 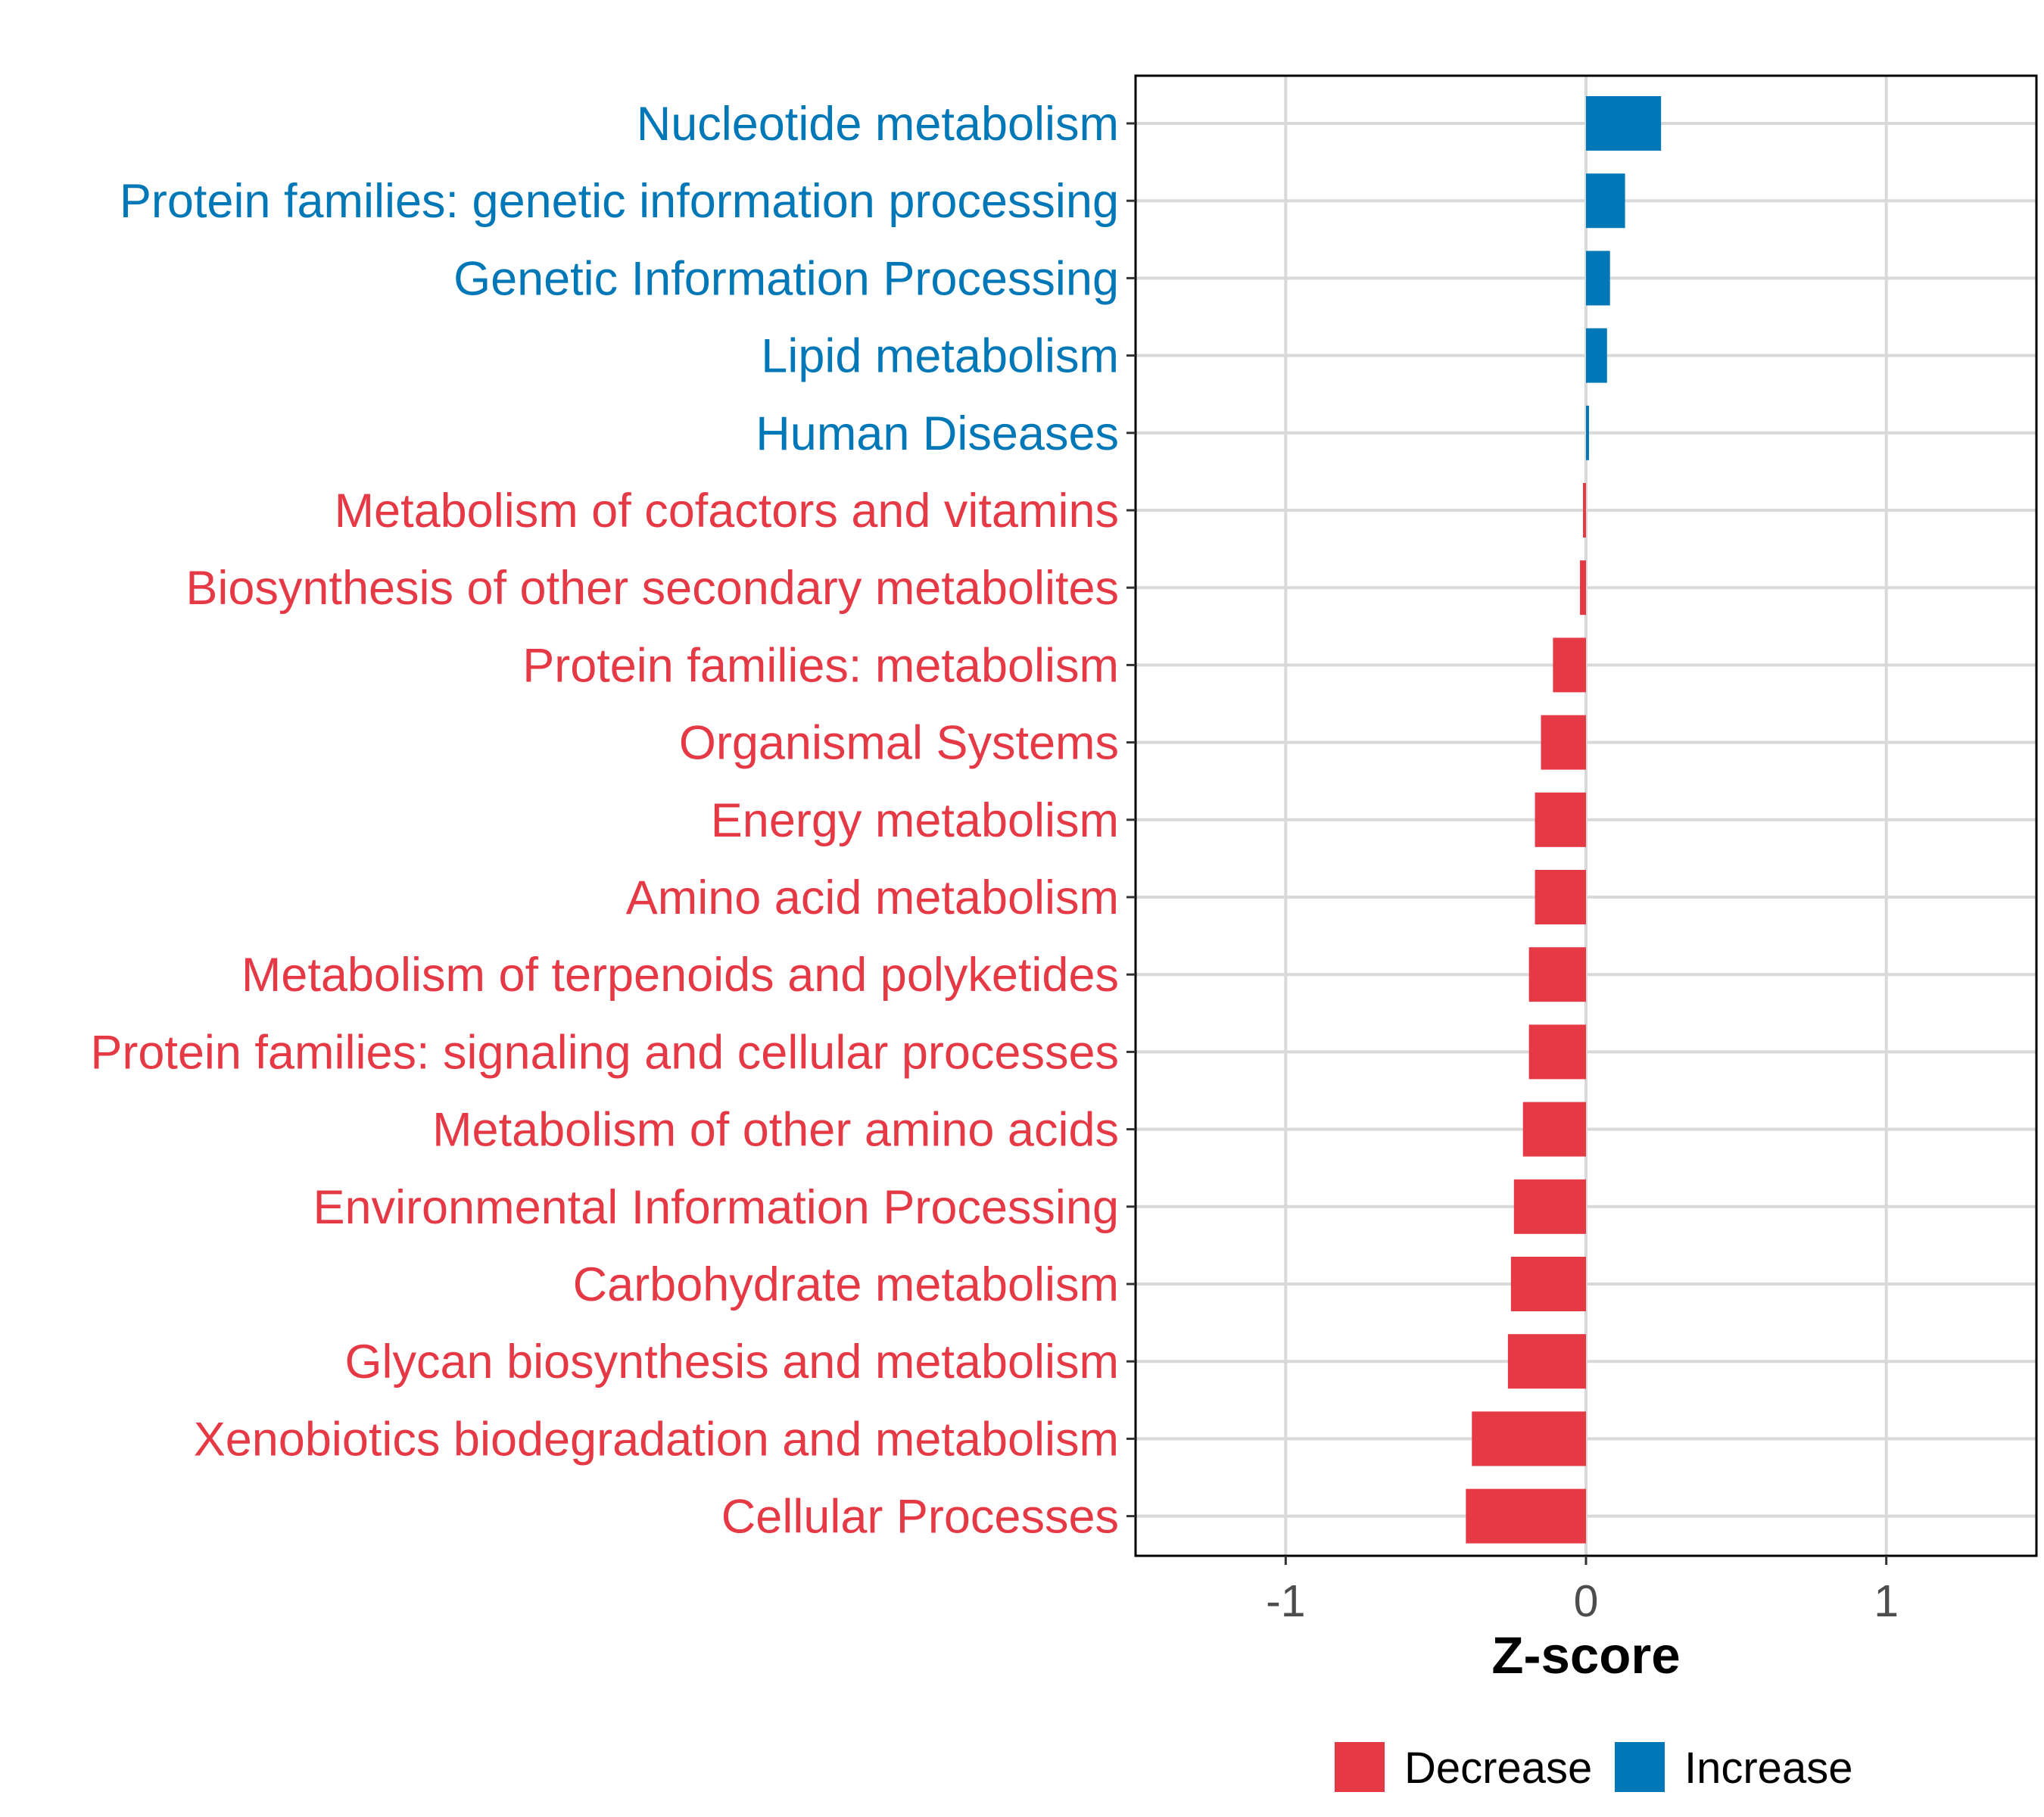 I want to click on category-label: Carbohydrate metabolism, so click(x=846, y=1284).